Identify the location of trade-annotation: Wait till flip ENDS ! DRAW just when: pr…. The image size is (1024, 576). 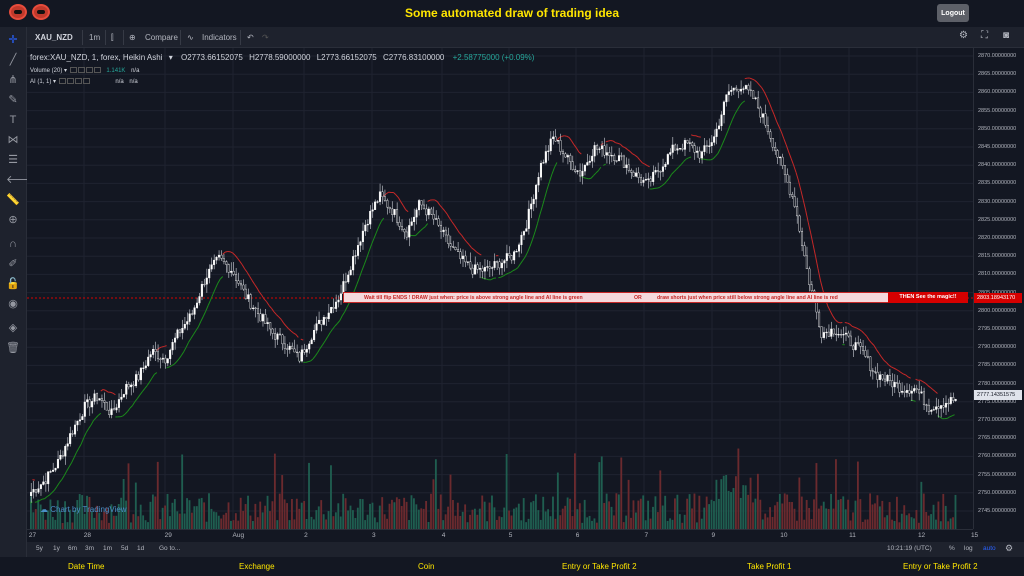
(616, 297).